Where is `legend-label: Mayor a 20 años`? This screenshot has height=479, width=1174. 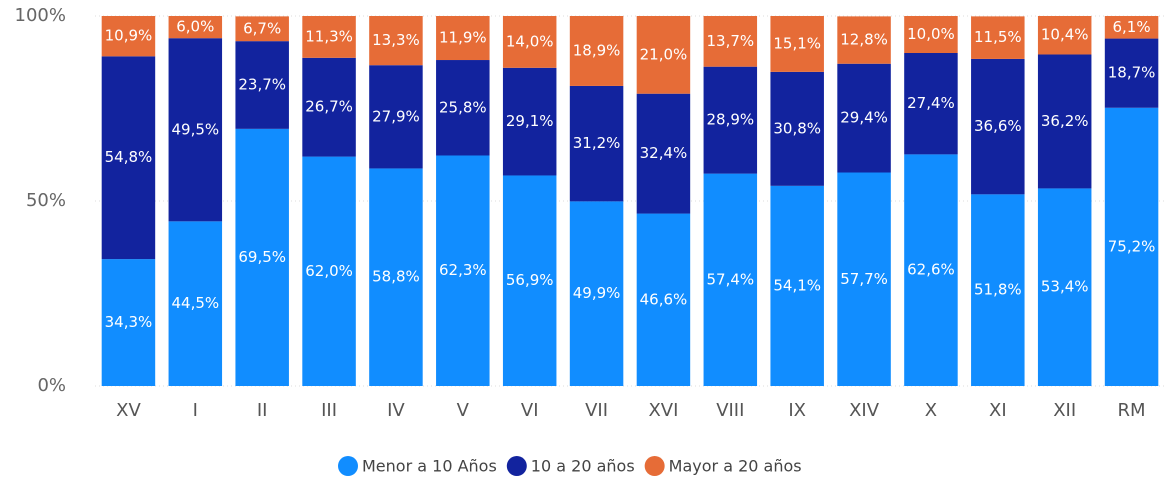 legend-label: Mayor a 20 años is located at coordinates (735, 466).